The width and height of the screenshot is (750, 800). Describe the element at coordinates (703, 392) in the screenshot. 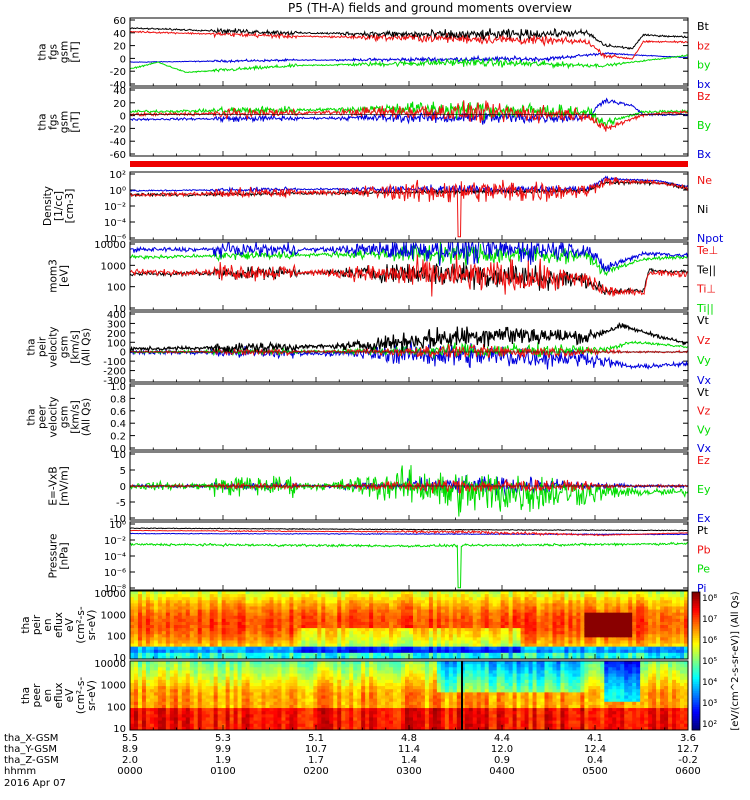

I see `legend-Vt: Vt` at that location.